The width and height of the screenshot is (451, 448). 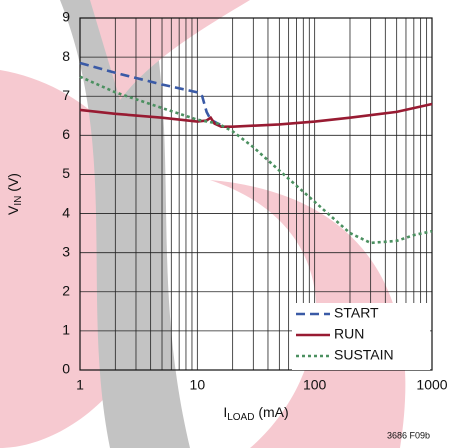 What do you see at coordinates (66, 56) in the screenshot?
I see `y-tick-label: 8` at bounding box center [66, 56].